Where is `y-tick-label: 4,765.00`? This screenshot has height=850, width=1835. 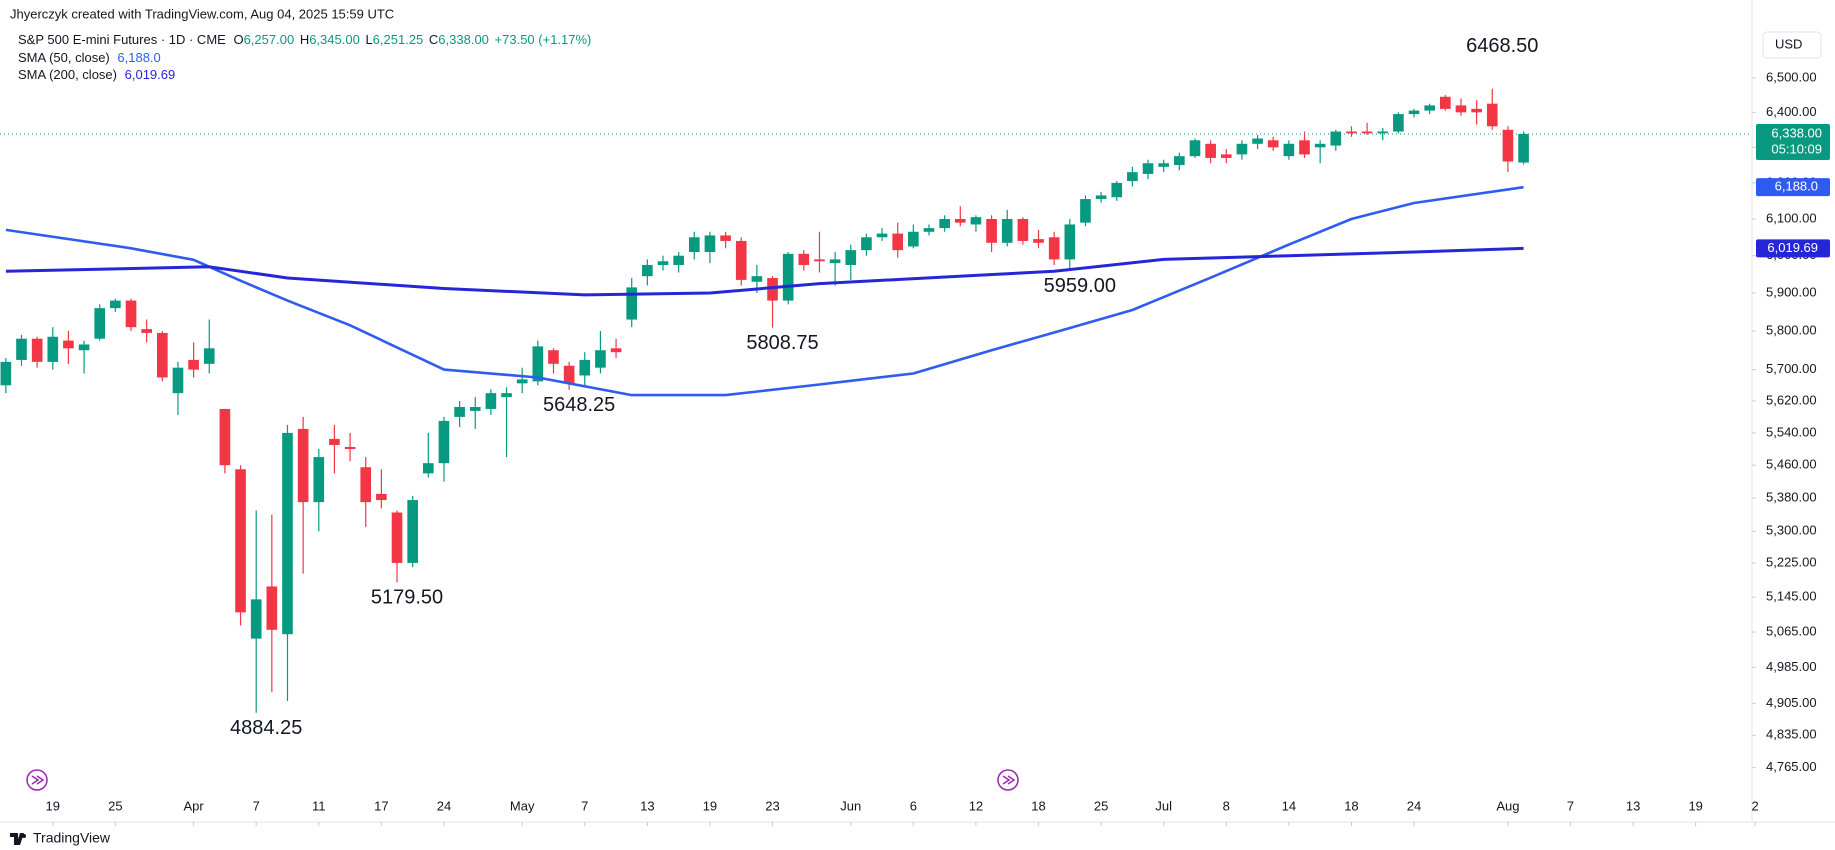
y-tick-label: 4,765.00 is located at coordinates (1791, 766).